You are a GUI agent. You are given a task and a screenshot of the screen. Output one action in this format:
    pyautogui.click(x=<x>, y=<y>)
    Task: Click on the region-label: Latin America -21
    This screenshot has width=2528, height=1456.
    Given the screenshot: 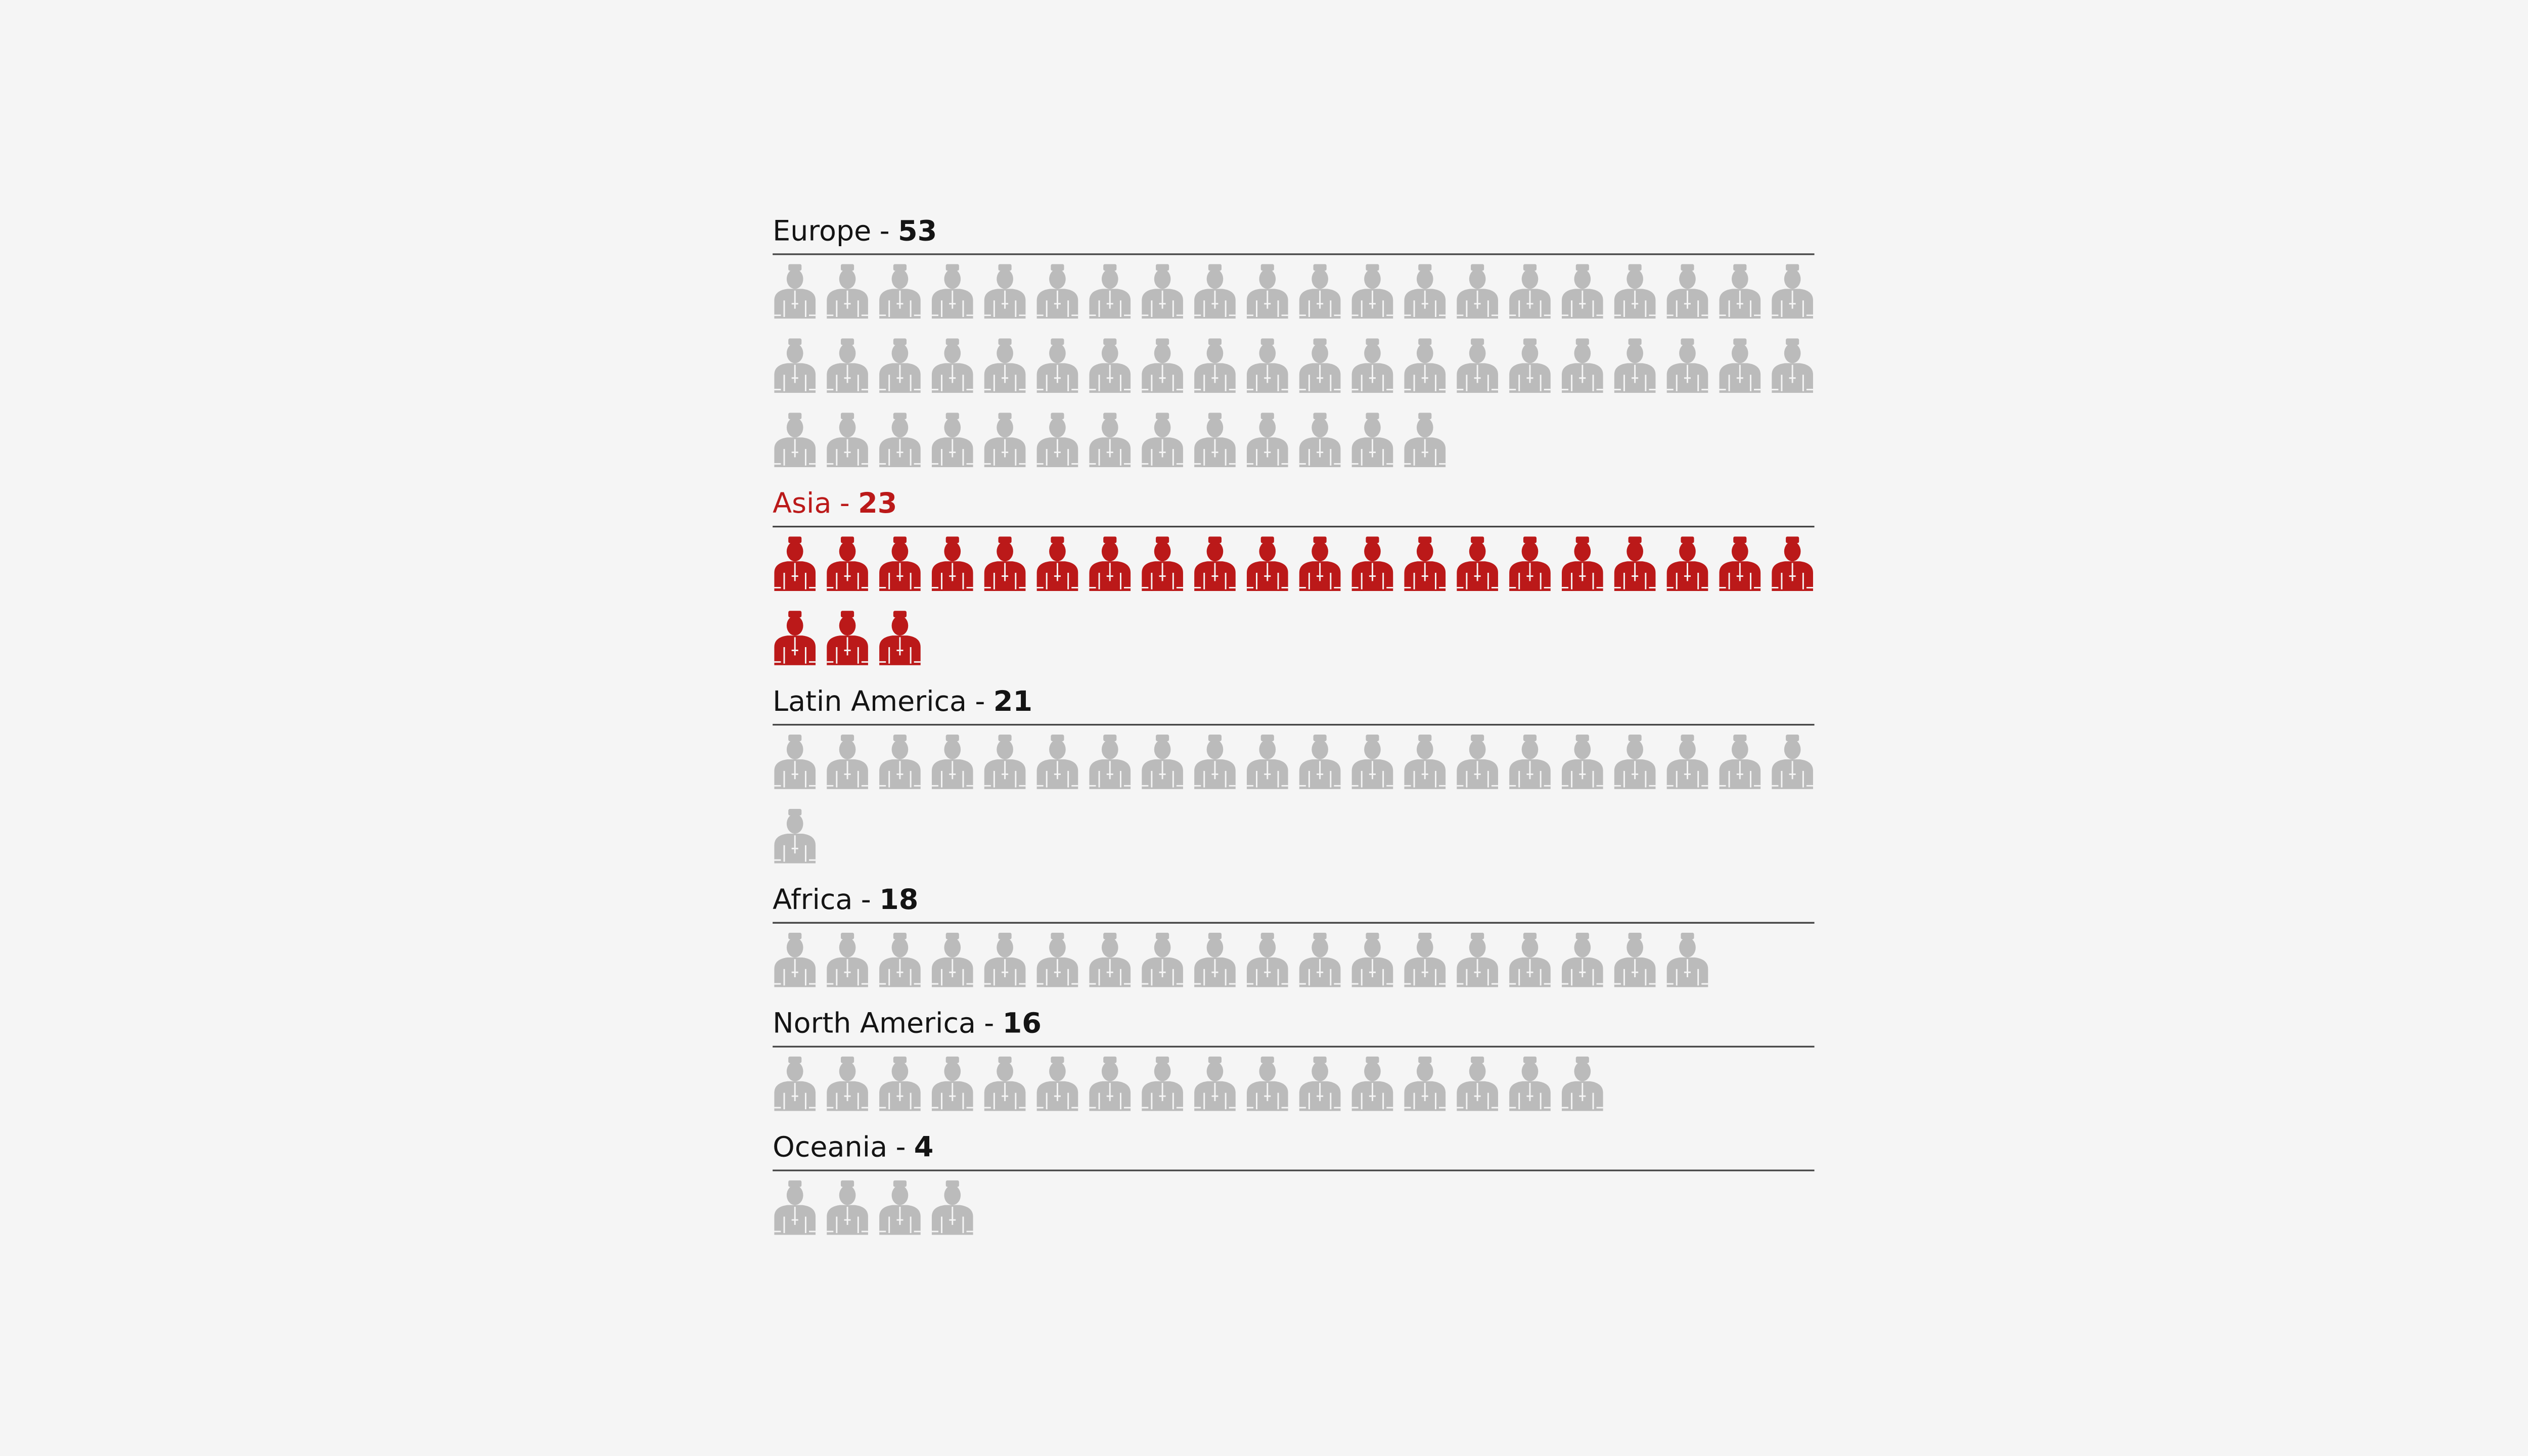 What is the action you would take?
    pyautogui.click(x=903, y=701)
    